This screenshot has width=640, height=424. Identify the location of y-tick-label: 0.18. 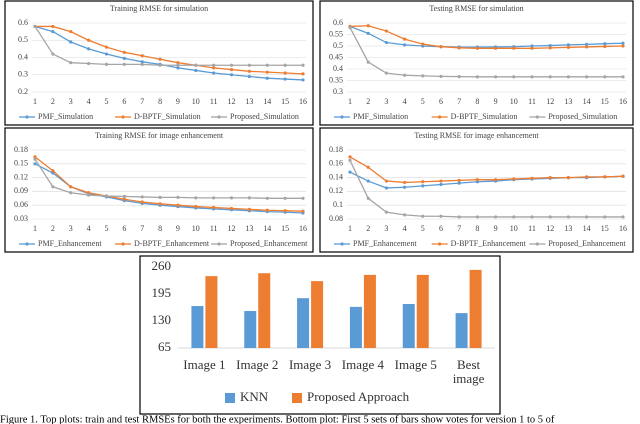
(336, 149).